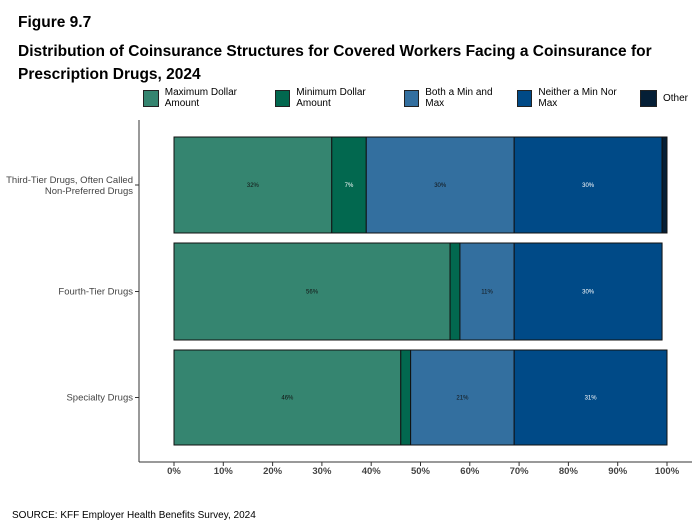  I want to click on legend-item: Other, so click(663, 98).